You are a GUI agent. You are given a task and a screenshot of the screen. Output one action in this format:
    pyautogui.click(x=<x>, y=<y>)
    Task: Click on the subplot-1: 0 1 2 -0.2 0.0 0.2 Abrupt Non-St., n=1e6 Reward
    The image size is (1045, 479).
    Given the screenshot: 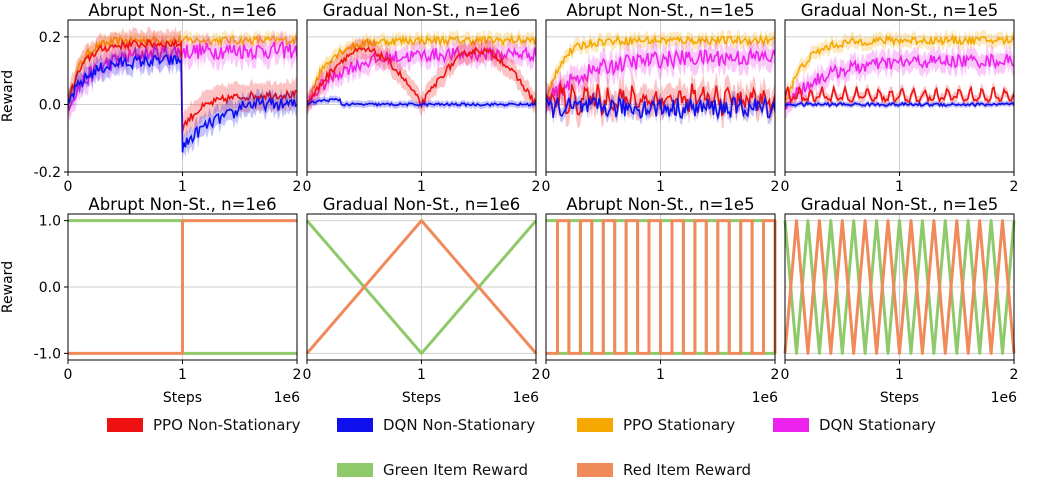 What is the action you would take?
    pyautogui.click(x=150, y=98)
    